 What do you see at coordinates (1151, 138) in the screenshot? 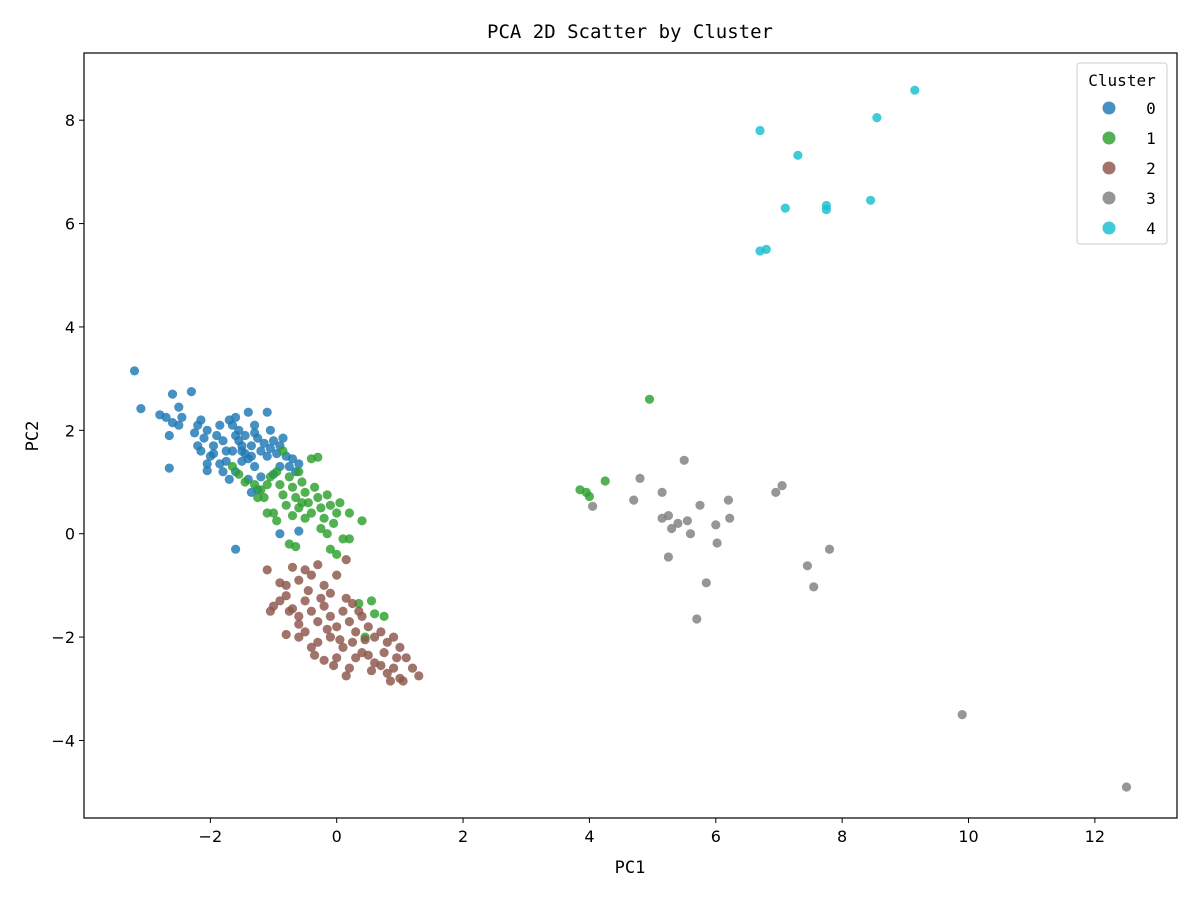
I see `legend-label-1: 1` at bounding box center [1151, 138].